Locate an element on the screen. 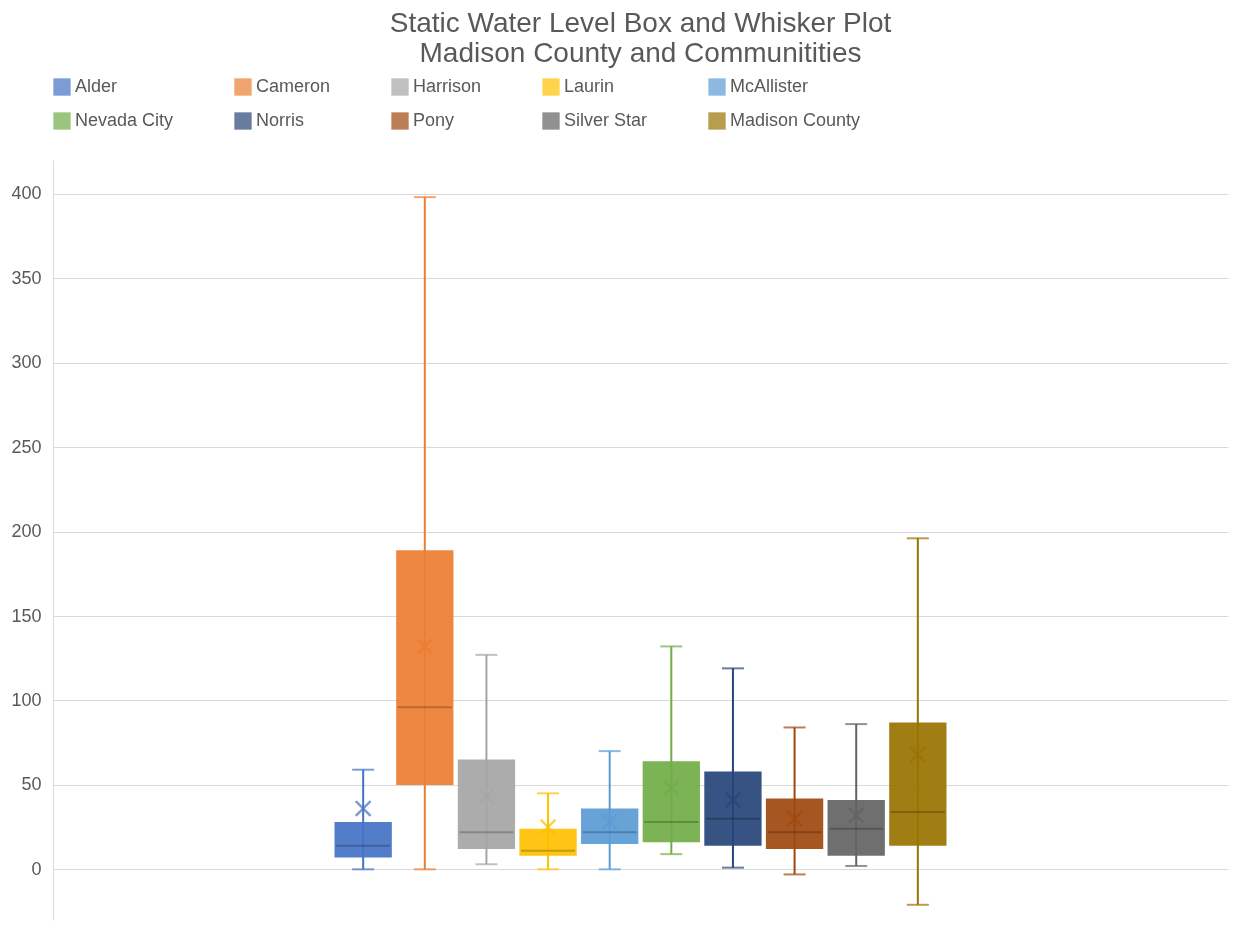 The width and height of the screenshot is (1248, 935). y-tick-label: 100 is located at coordinates (26, 699).